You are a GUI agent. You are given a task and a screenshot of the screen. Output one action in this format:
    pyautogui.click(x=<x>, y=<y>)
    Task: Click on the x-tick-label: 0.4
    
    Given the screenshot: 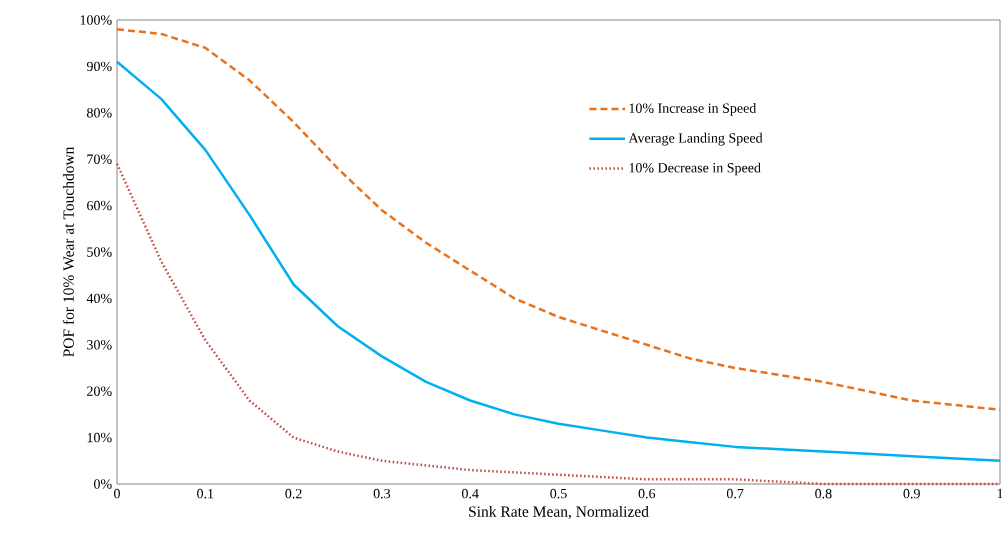 What is the action you would take?
    pyautogui.click(x=470, y=493)
    